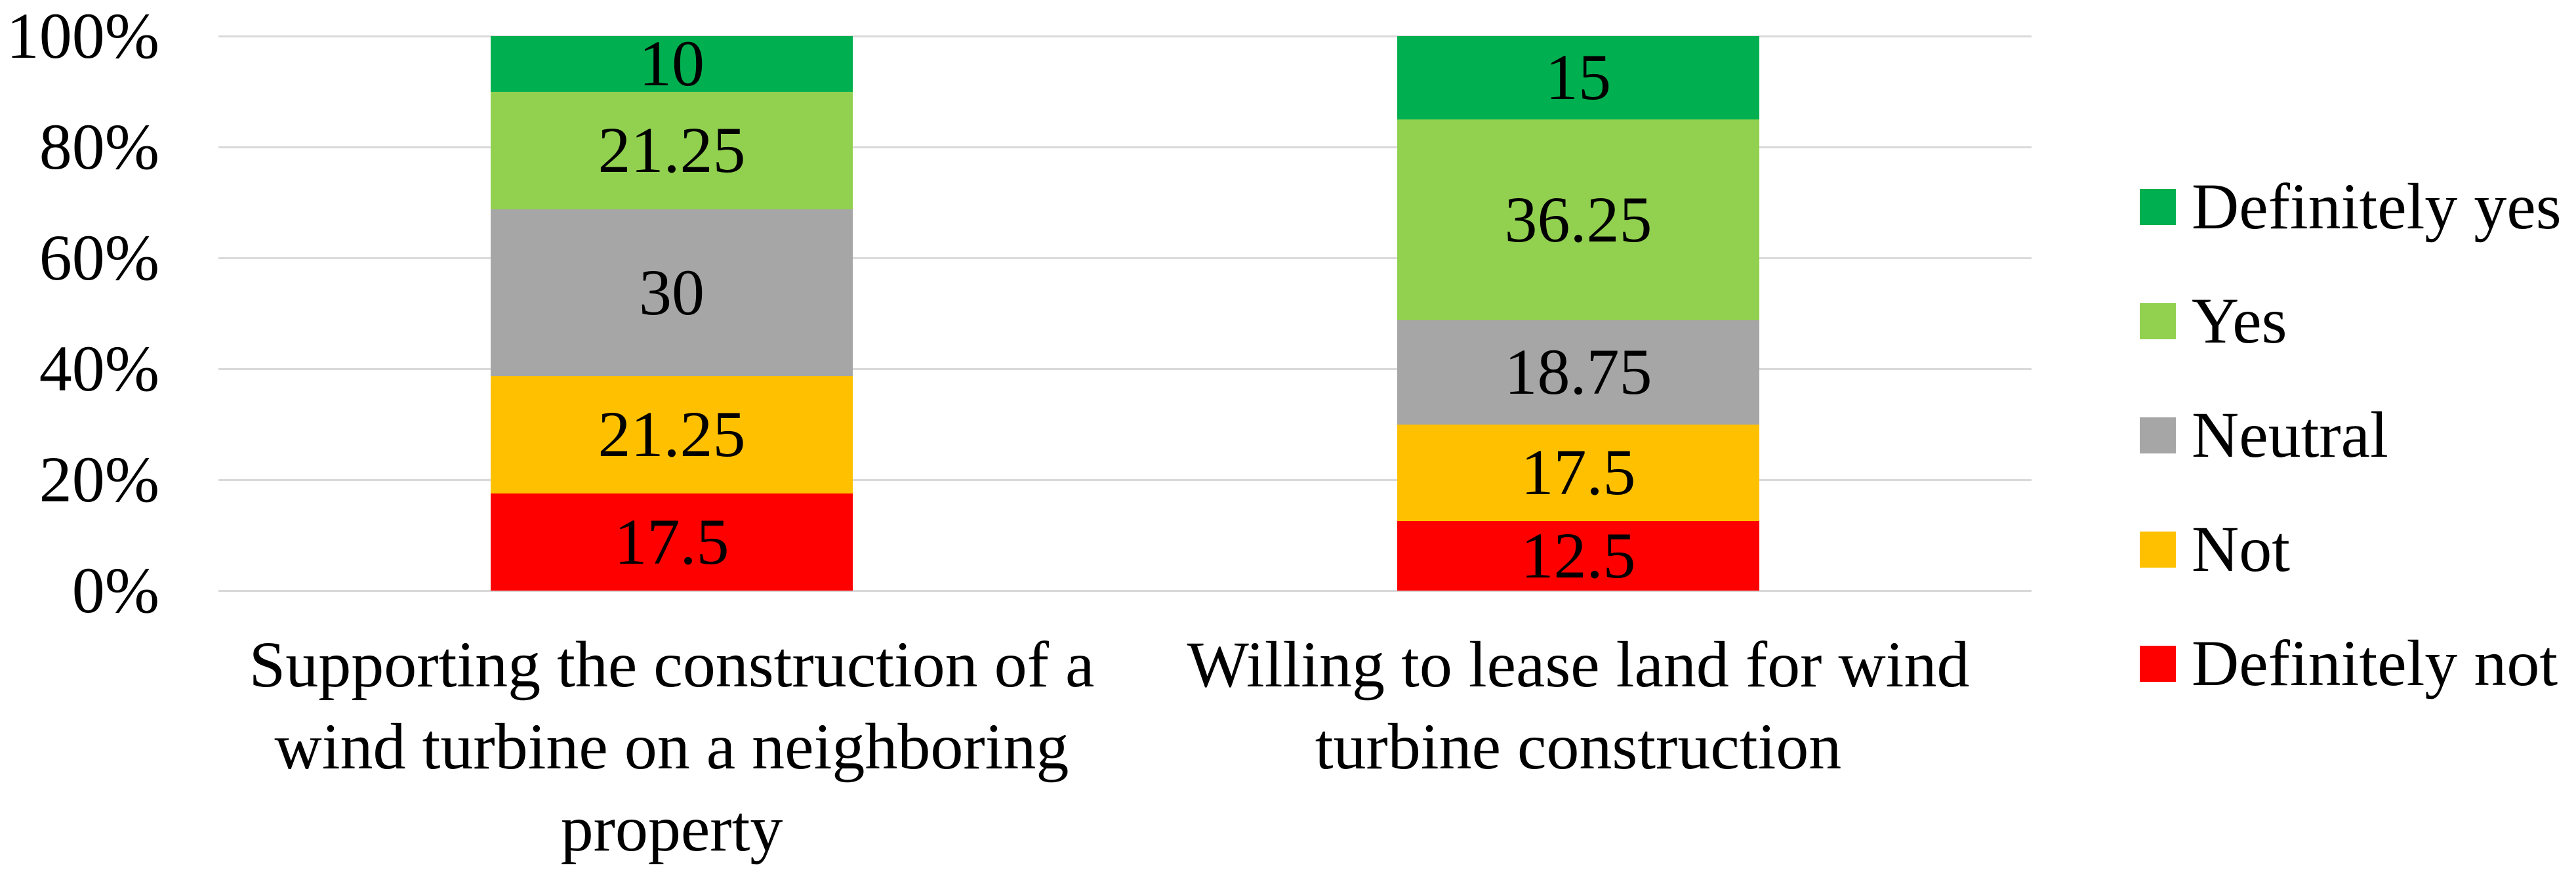 Image resolution: width=2576 pixels, height=880 pixels. I want to click on legend-item-definitely-not: Definitely not, so click(2349, 663).